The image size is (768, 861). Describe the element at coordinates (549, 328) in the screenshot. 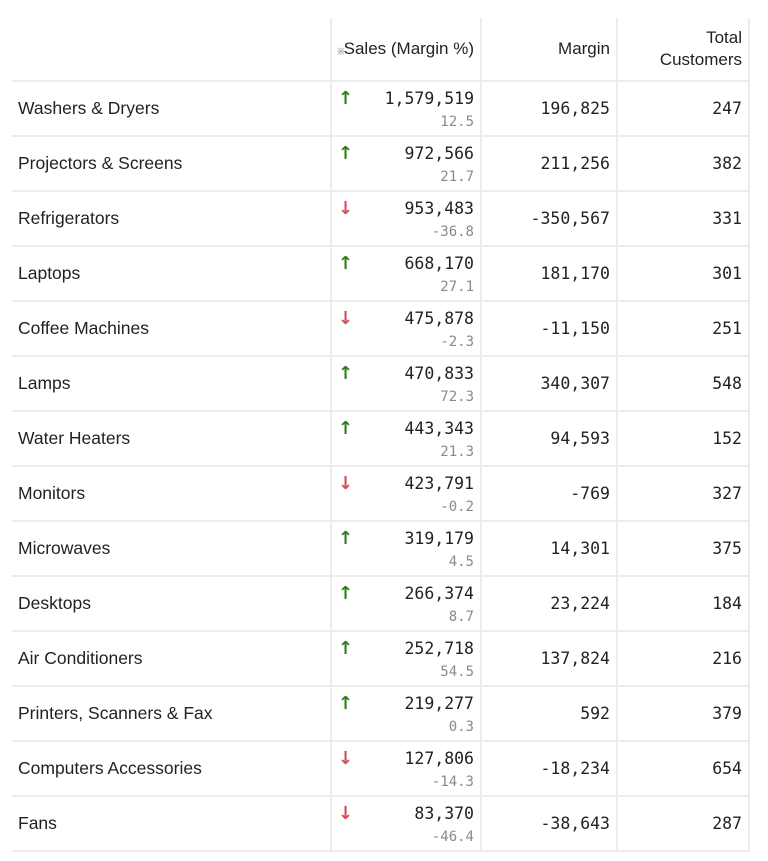

I see `margin-value: -11,150` at that location.